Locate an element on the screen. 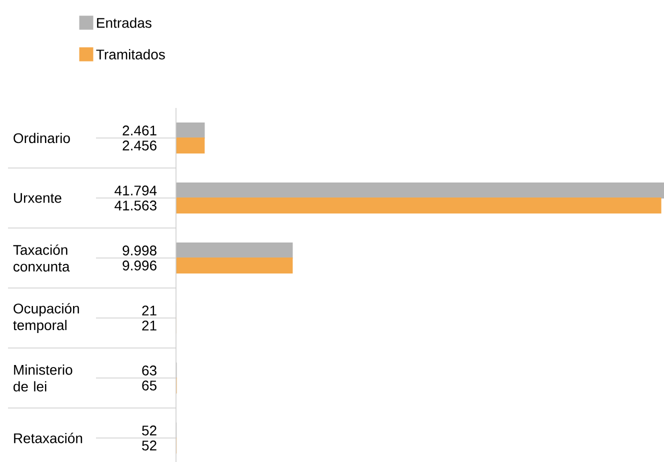 Image resolution: width=664 pixels, height=462 pixels. data-label: 2.456 is located at coordinates (139, 145).